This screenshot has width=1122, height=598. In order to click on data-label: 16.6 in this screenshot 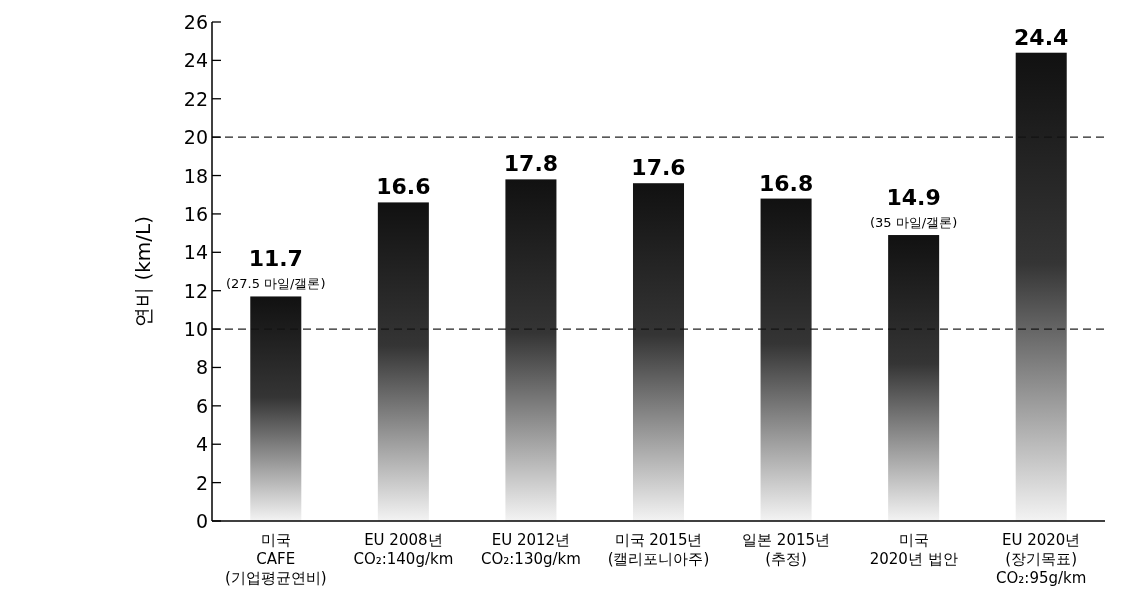, I will do `click(403, 187)`.